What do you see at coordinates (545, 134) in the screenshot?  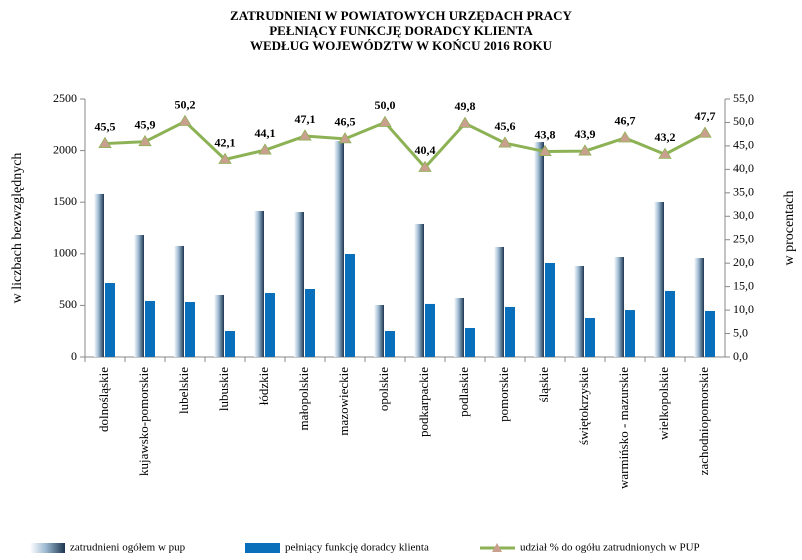 I see `data-label: 43,8` at bounding box center [545, 134].